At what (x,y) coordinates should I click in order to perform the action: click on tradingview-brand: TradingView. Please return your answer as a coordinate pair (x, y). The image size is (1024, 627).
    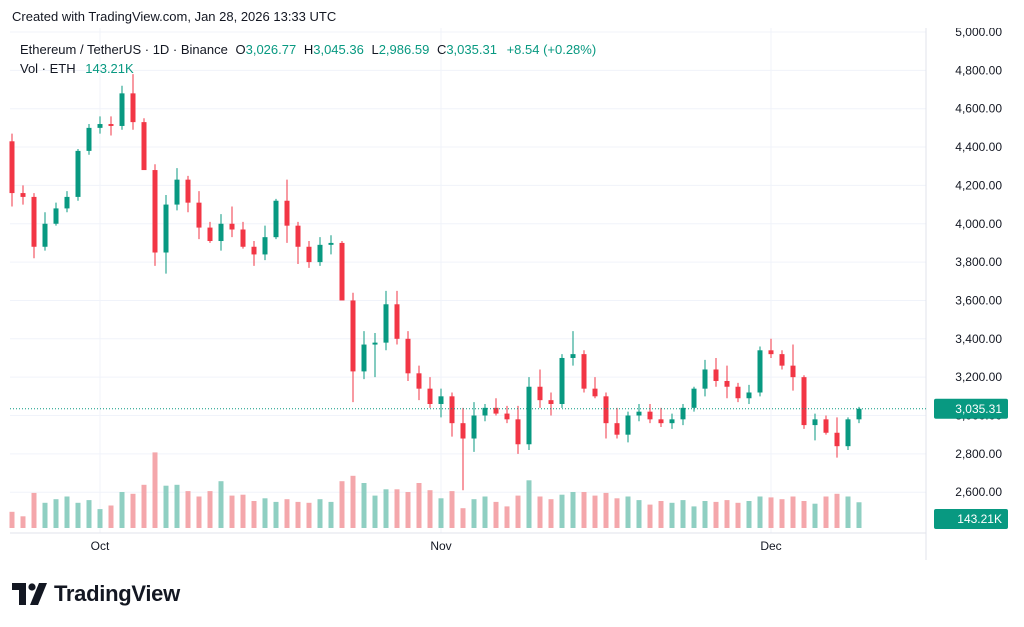
    Looking at the image, I should click on (96, 594).